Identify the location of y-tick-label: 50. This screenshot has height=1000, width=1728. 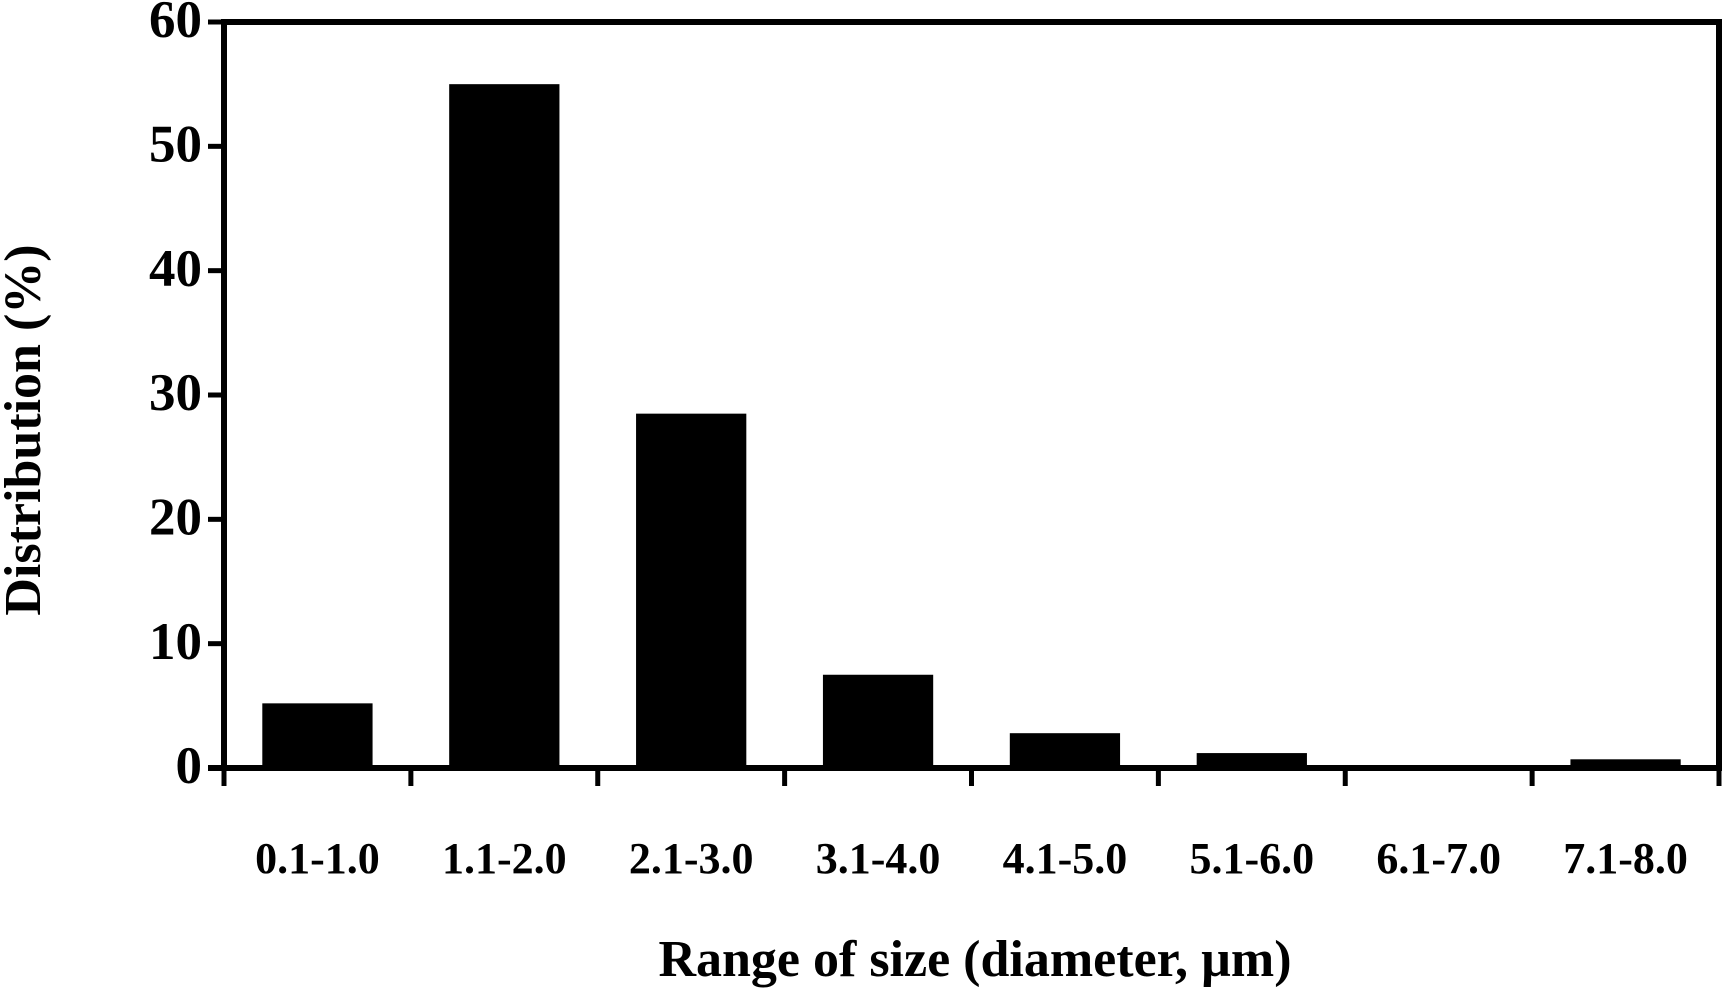
(175, 144).